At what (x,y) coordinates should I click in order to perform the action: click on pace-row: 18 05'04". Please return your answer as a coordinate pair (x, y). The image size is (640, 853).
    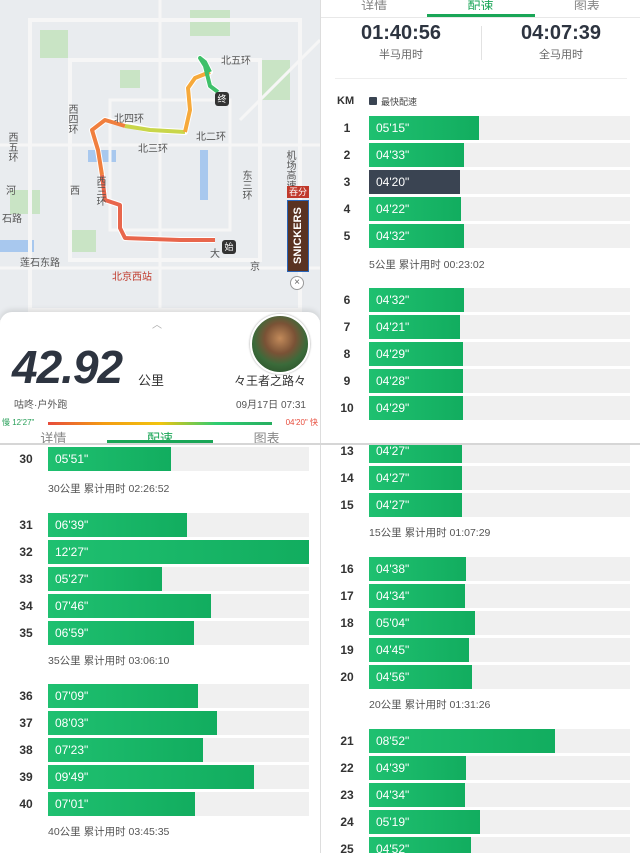
    Looking at the image, I should click on (480, 623).